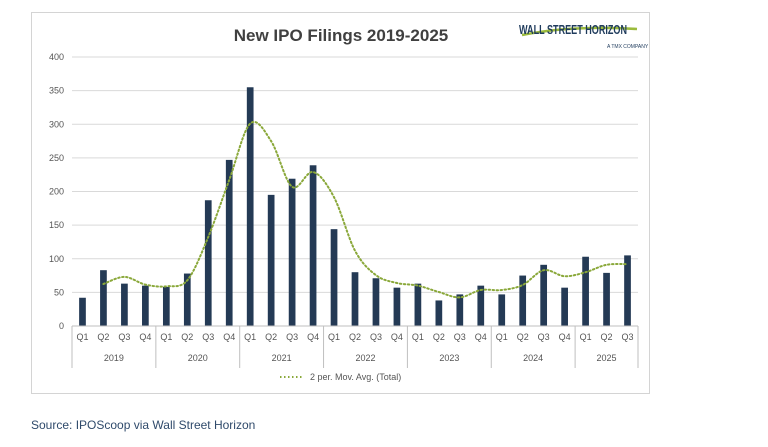  I want to click on y-axis-ticks: 0 50 100 150 200 250 300 350 400, so click(56, 191).